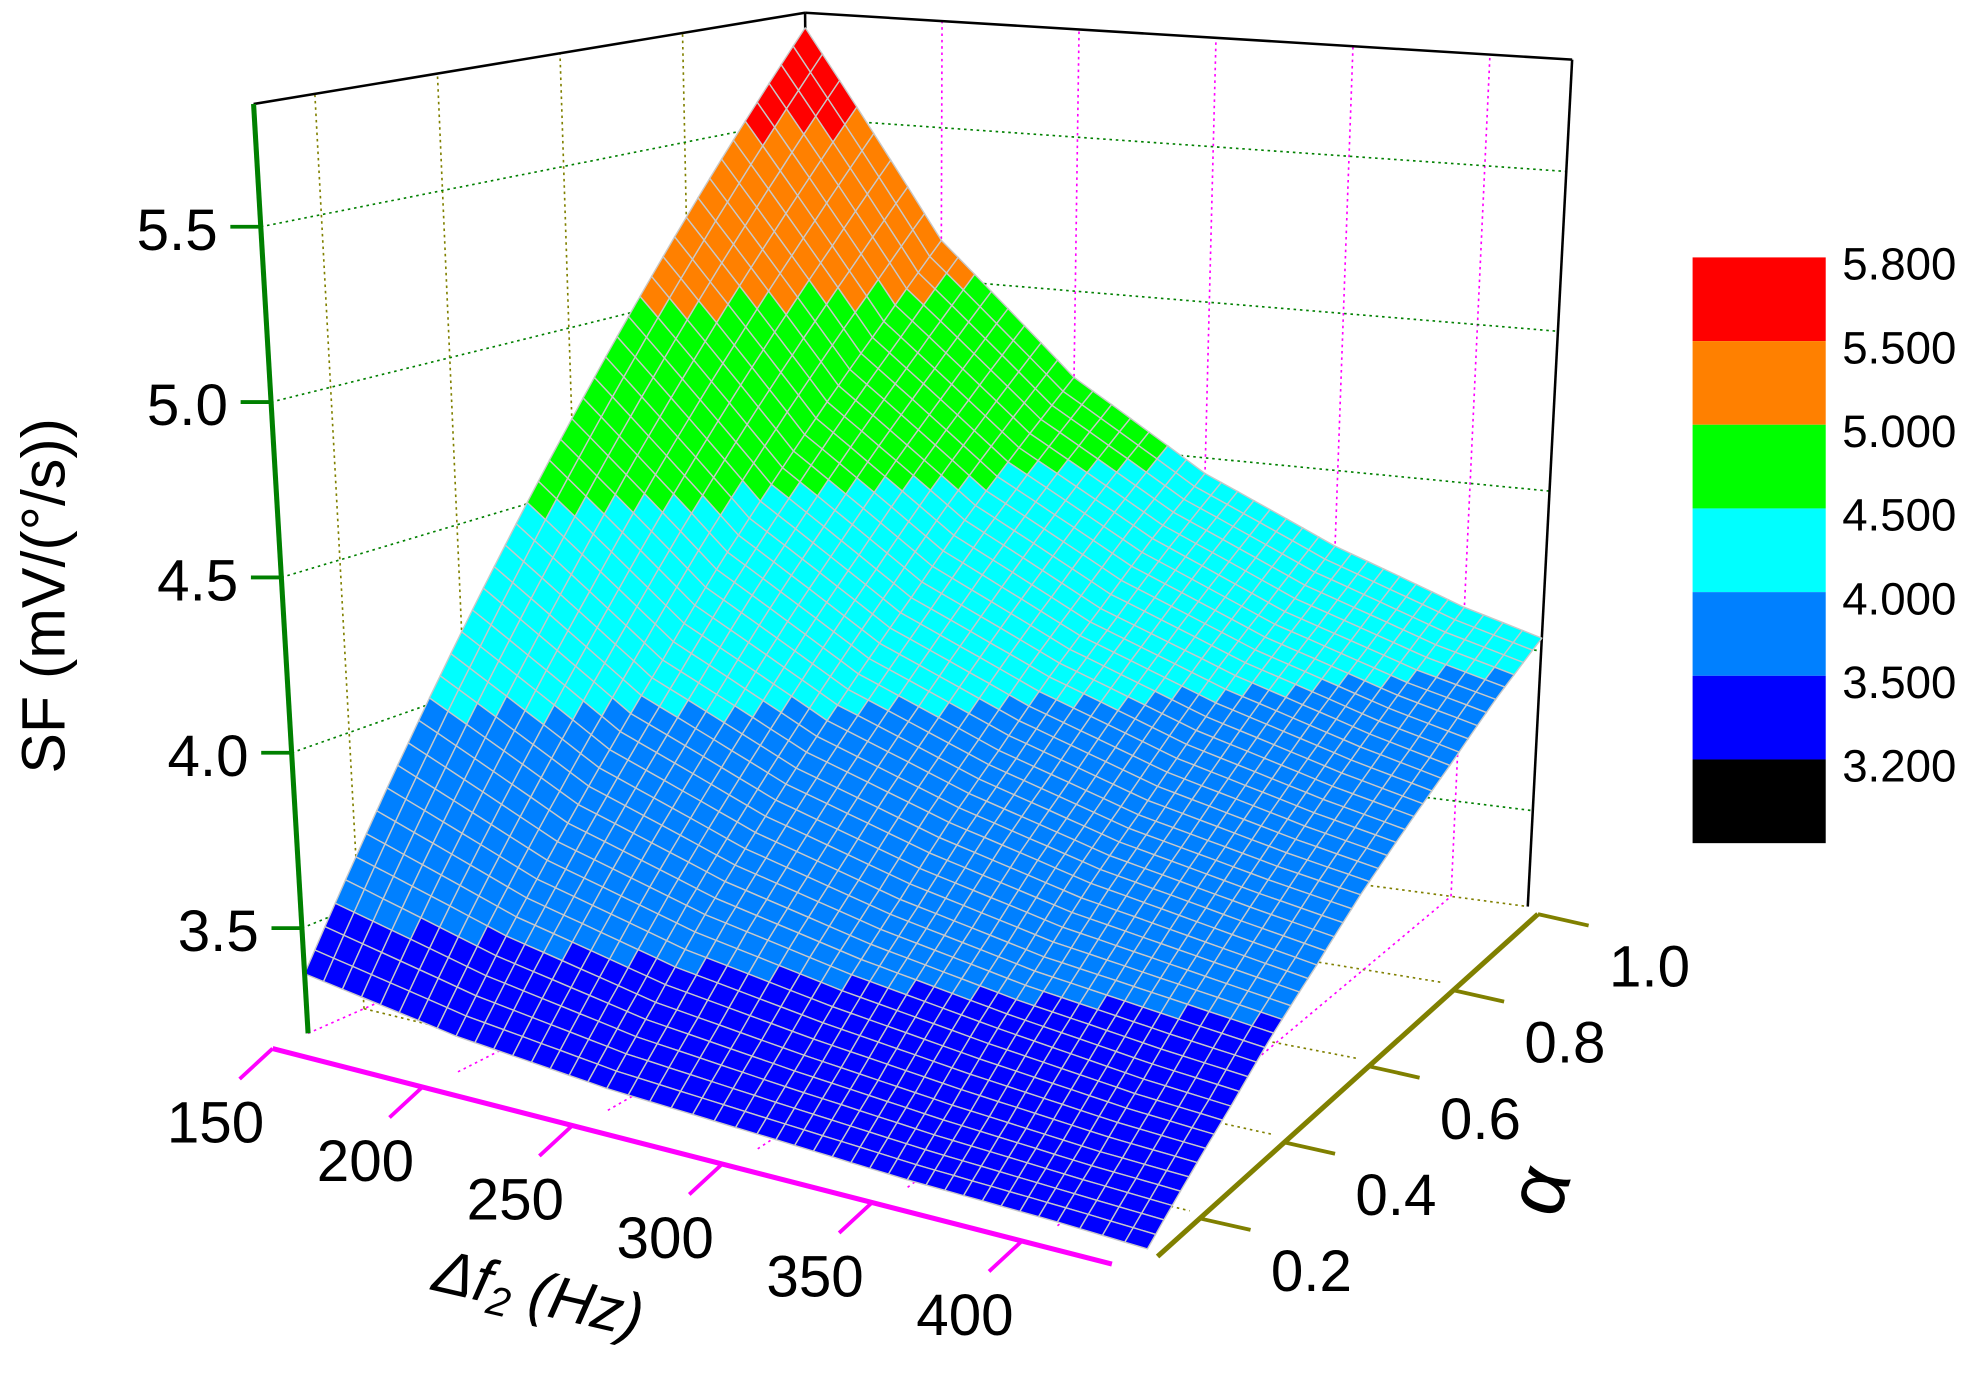  What do you see at coordinates (1649, 967) in the screenshot?
I see `y-tick-label: 1.0` at bounding box center [1649, 967].